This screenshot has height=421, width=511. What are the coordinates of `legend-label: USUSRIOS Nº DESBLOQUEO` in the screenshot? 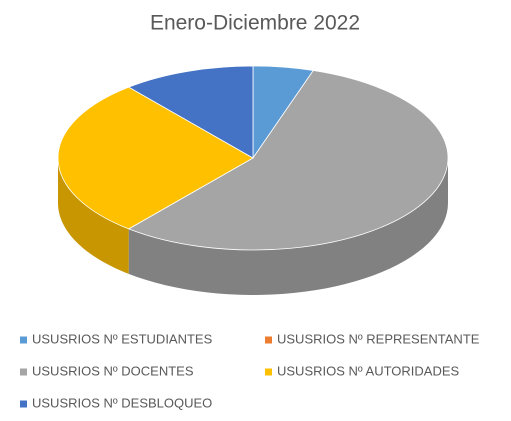 It's located at (122, 402).